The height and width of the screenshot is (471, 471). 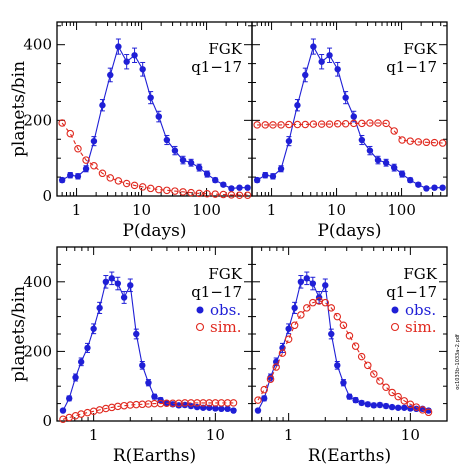 What do you see at coordinates (200, 327) in the screenshot?
I see `legend-sim-marker` at bounding box center [200, 327].